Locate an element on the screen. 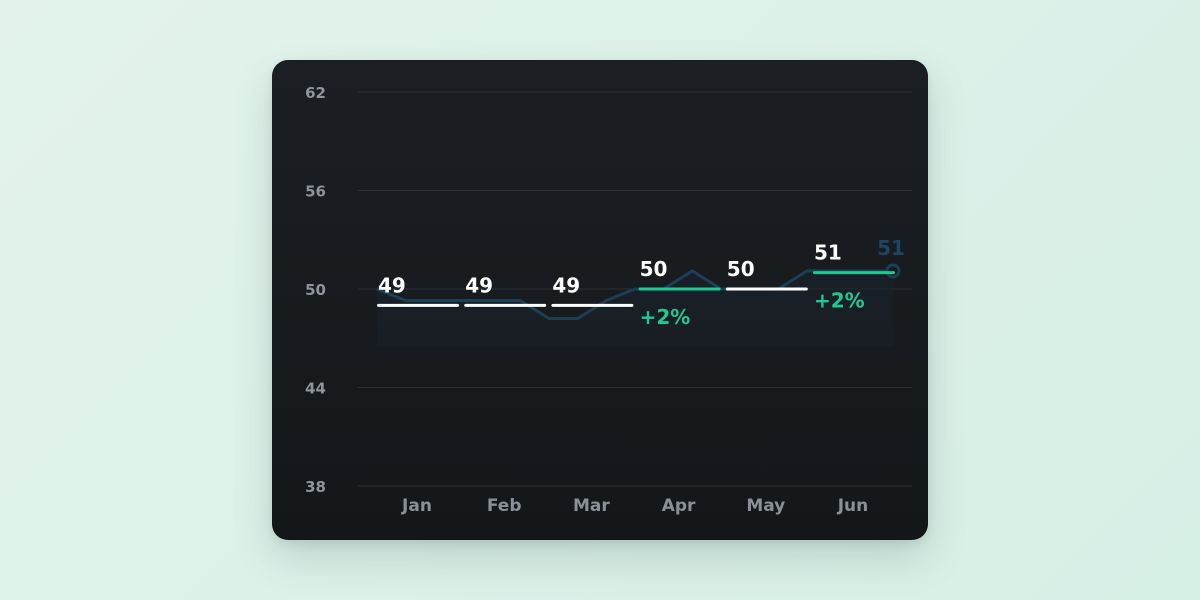 The image size is (1200, 600). x-tick-label: Feb is located at coordinates (504, 506).